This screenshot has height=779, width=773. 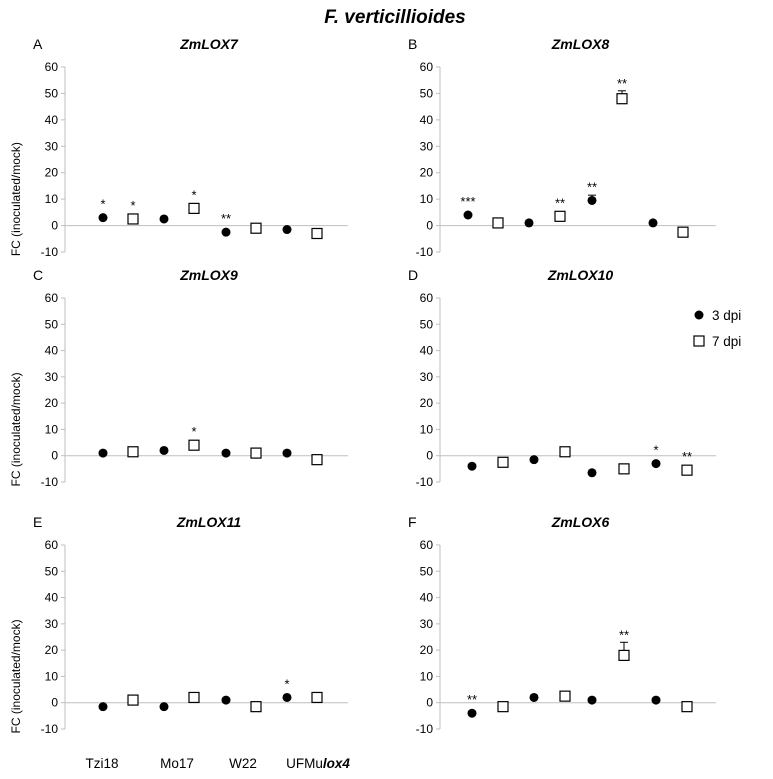 What do you see at coordinates (38, 275) in the screenshot?
I see `panel-letter: C` at bounding box center [38, 275].